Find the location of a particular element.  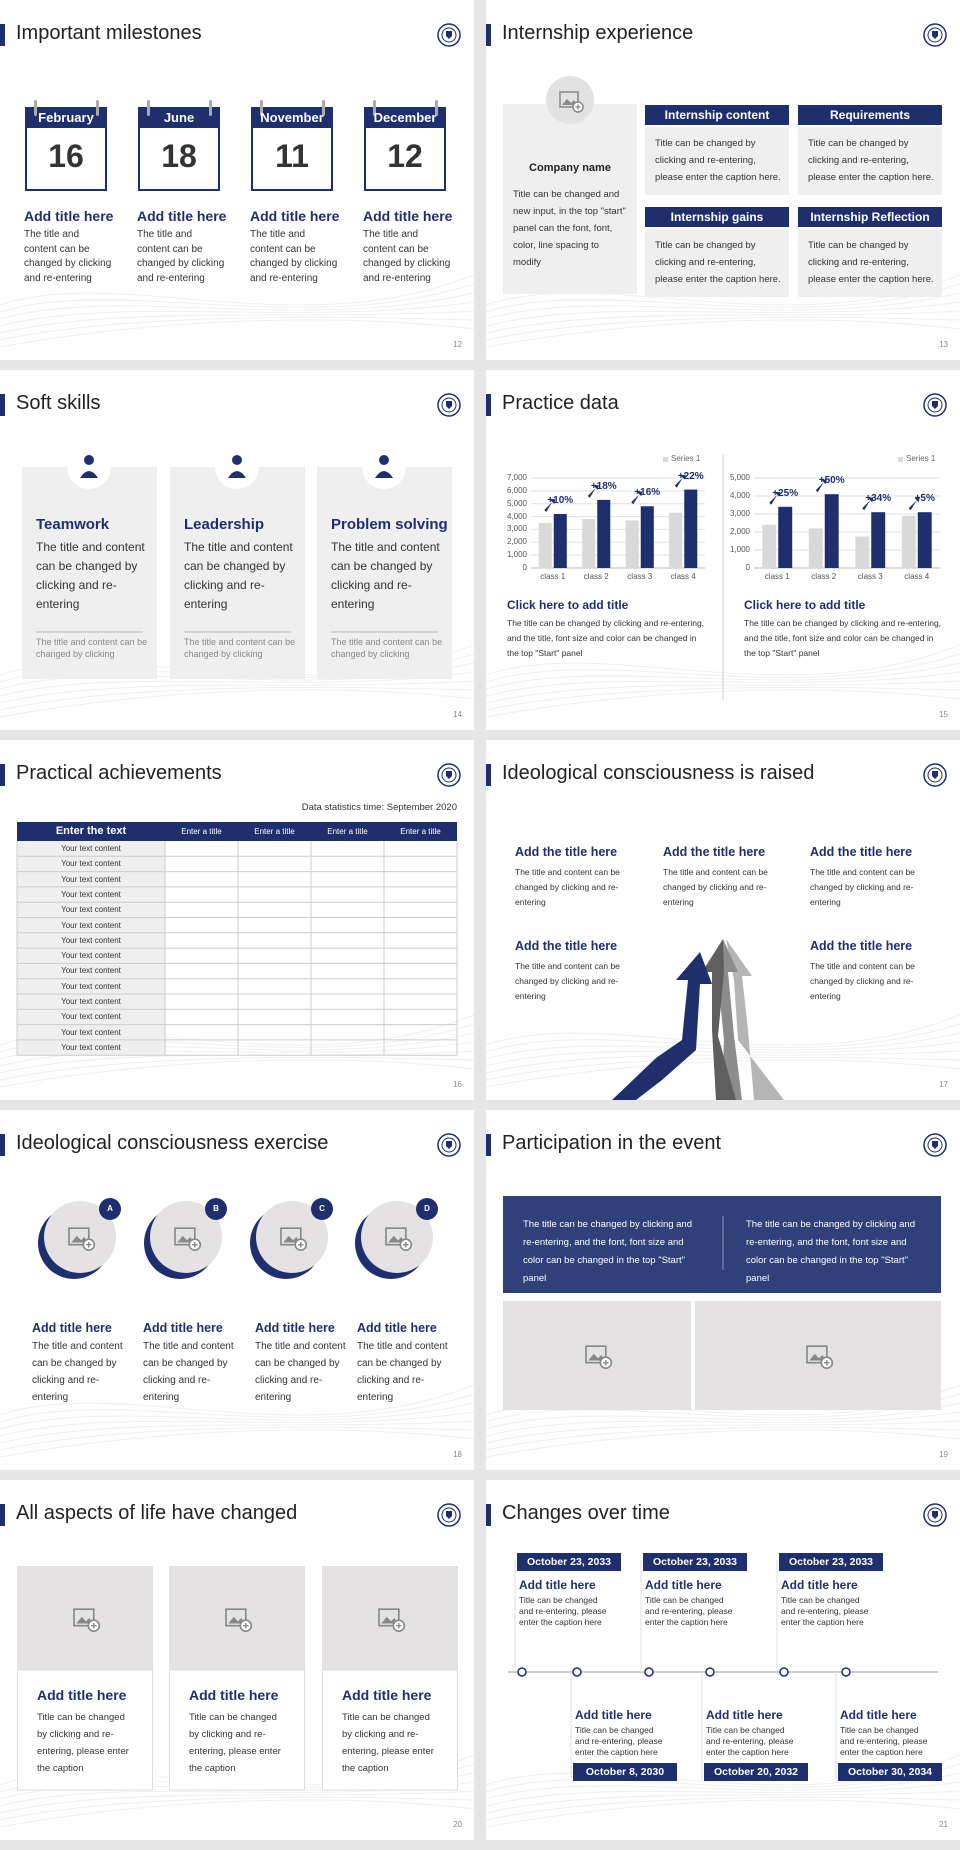

x-tick-label: class 4 is located at coordinates (917, 576).